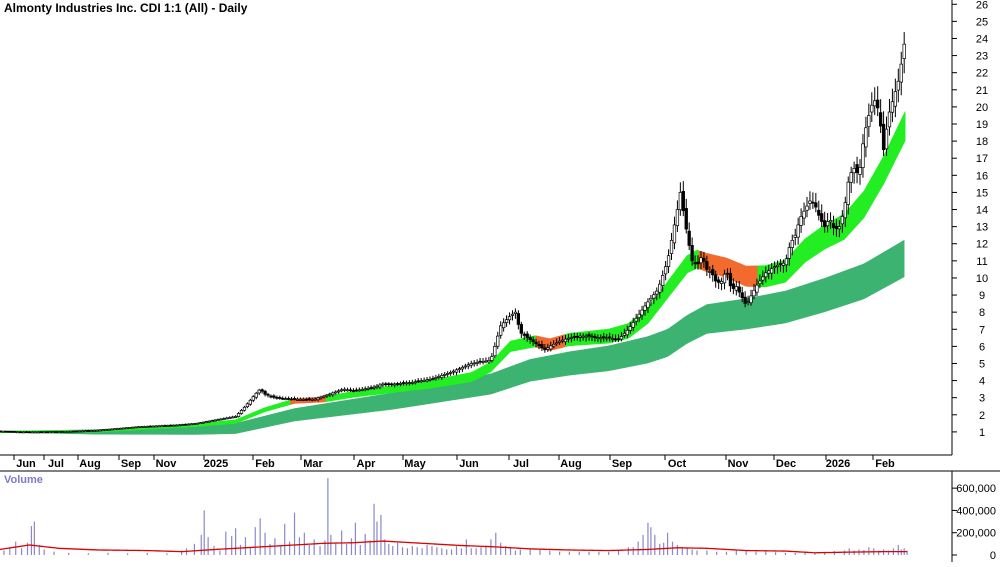 This screenshot has width=1000, height=567. I want to click on price-tick-label: 14, so click(982, 211).